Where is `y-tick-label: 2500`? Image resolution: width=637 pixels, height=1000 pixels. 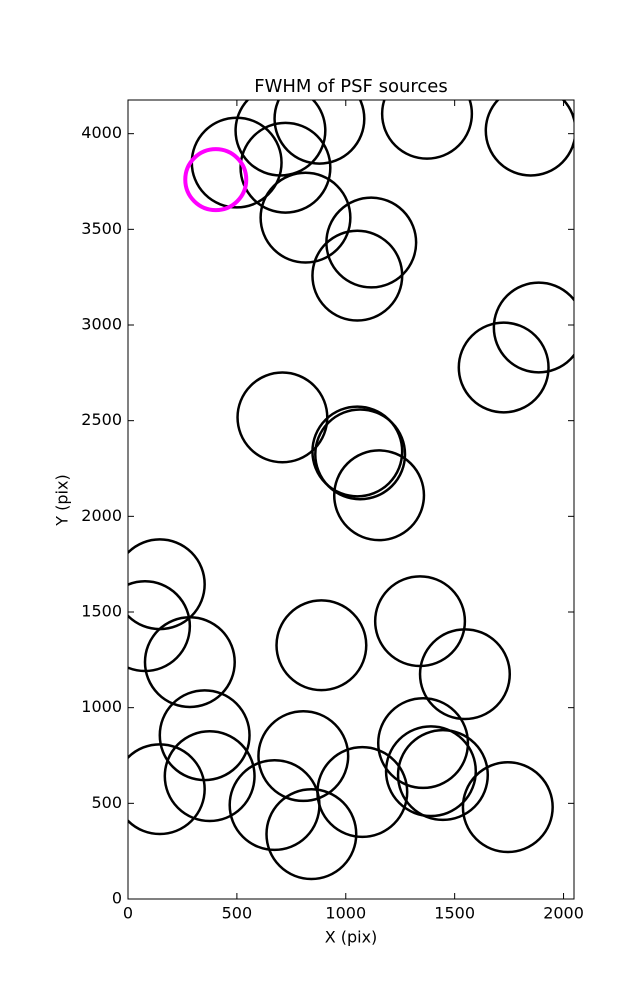
y-tick-label: 2500 is located at coordinates (101, 419).